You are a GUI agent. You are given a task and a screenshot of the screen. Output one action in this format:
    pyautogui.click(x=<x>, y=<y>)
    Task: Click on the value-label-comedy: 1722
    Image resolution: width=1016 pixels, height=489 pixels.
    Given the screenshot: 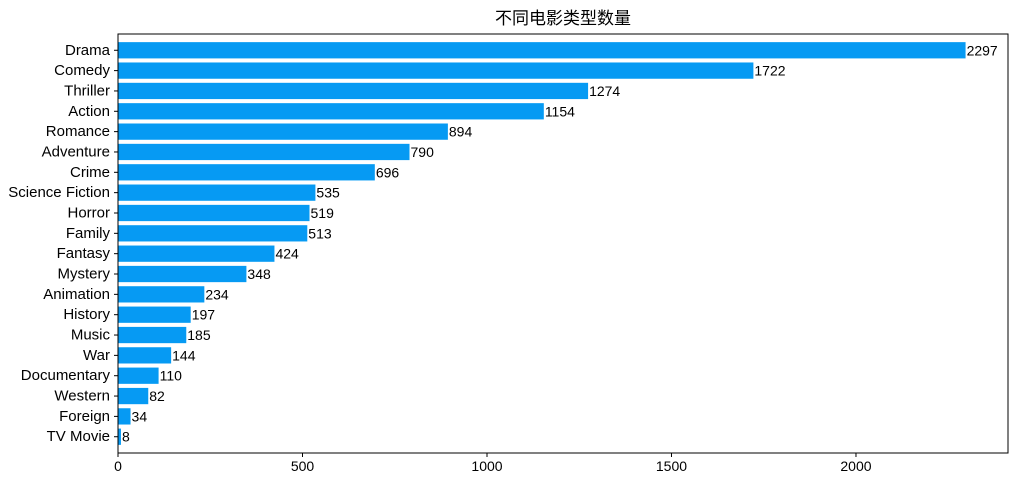 What is the action you would take?
    pyautogui.click(x=769, y=71)
    